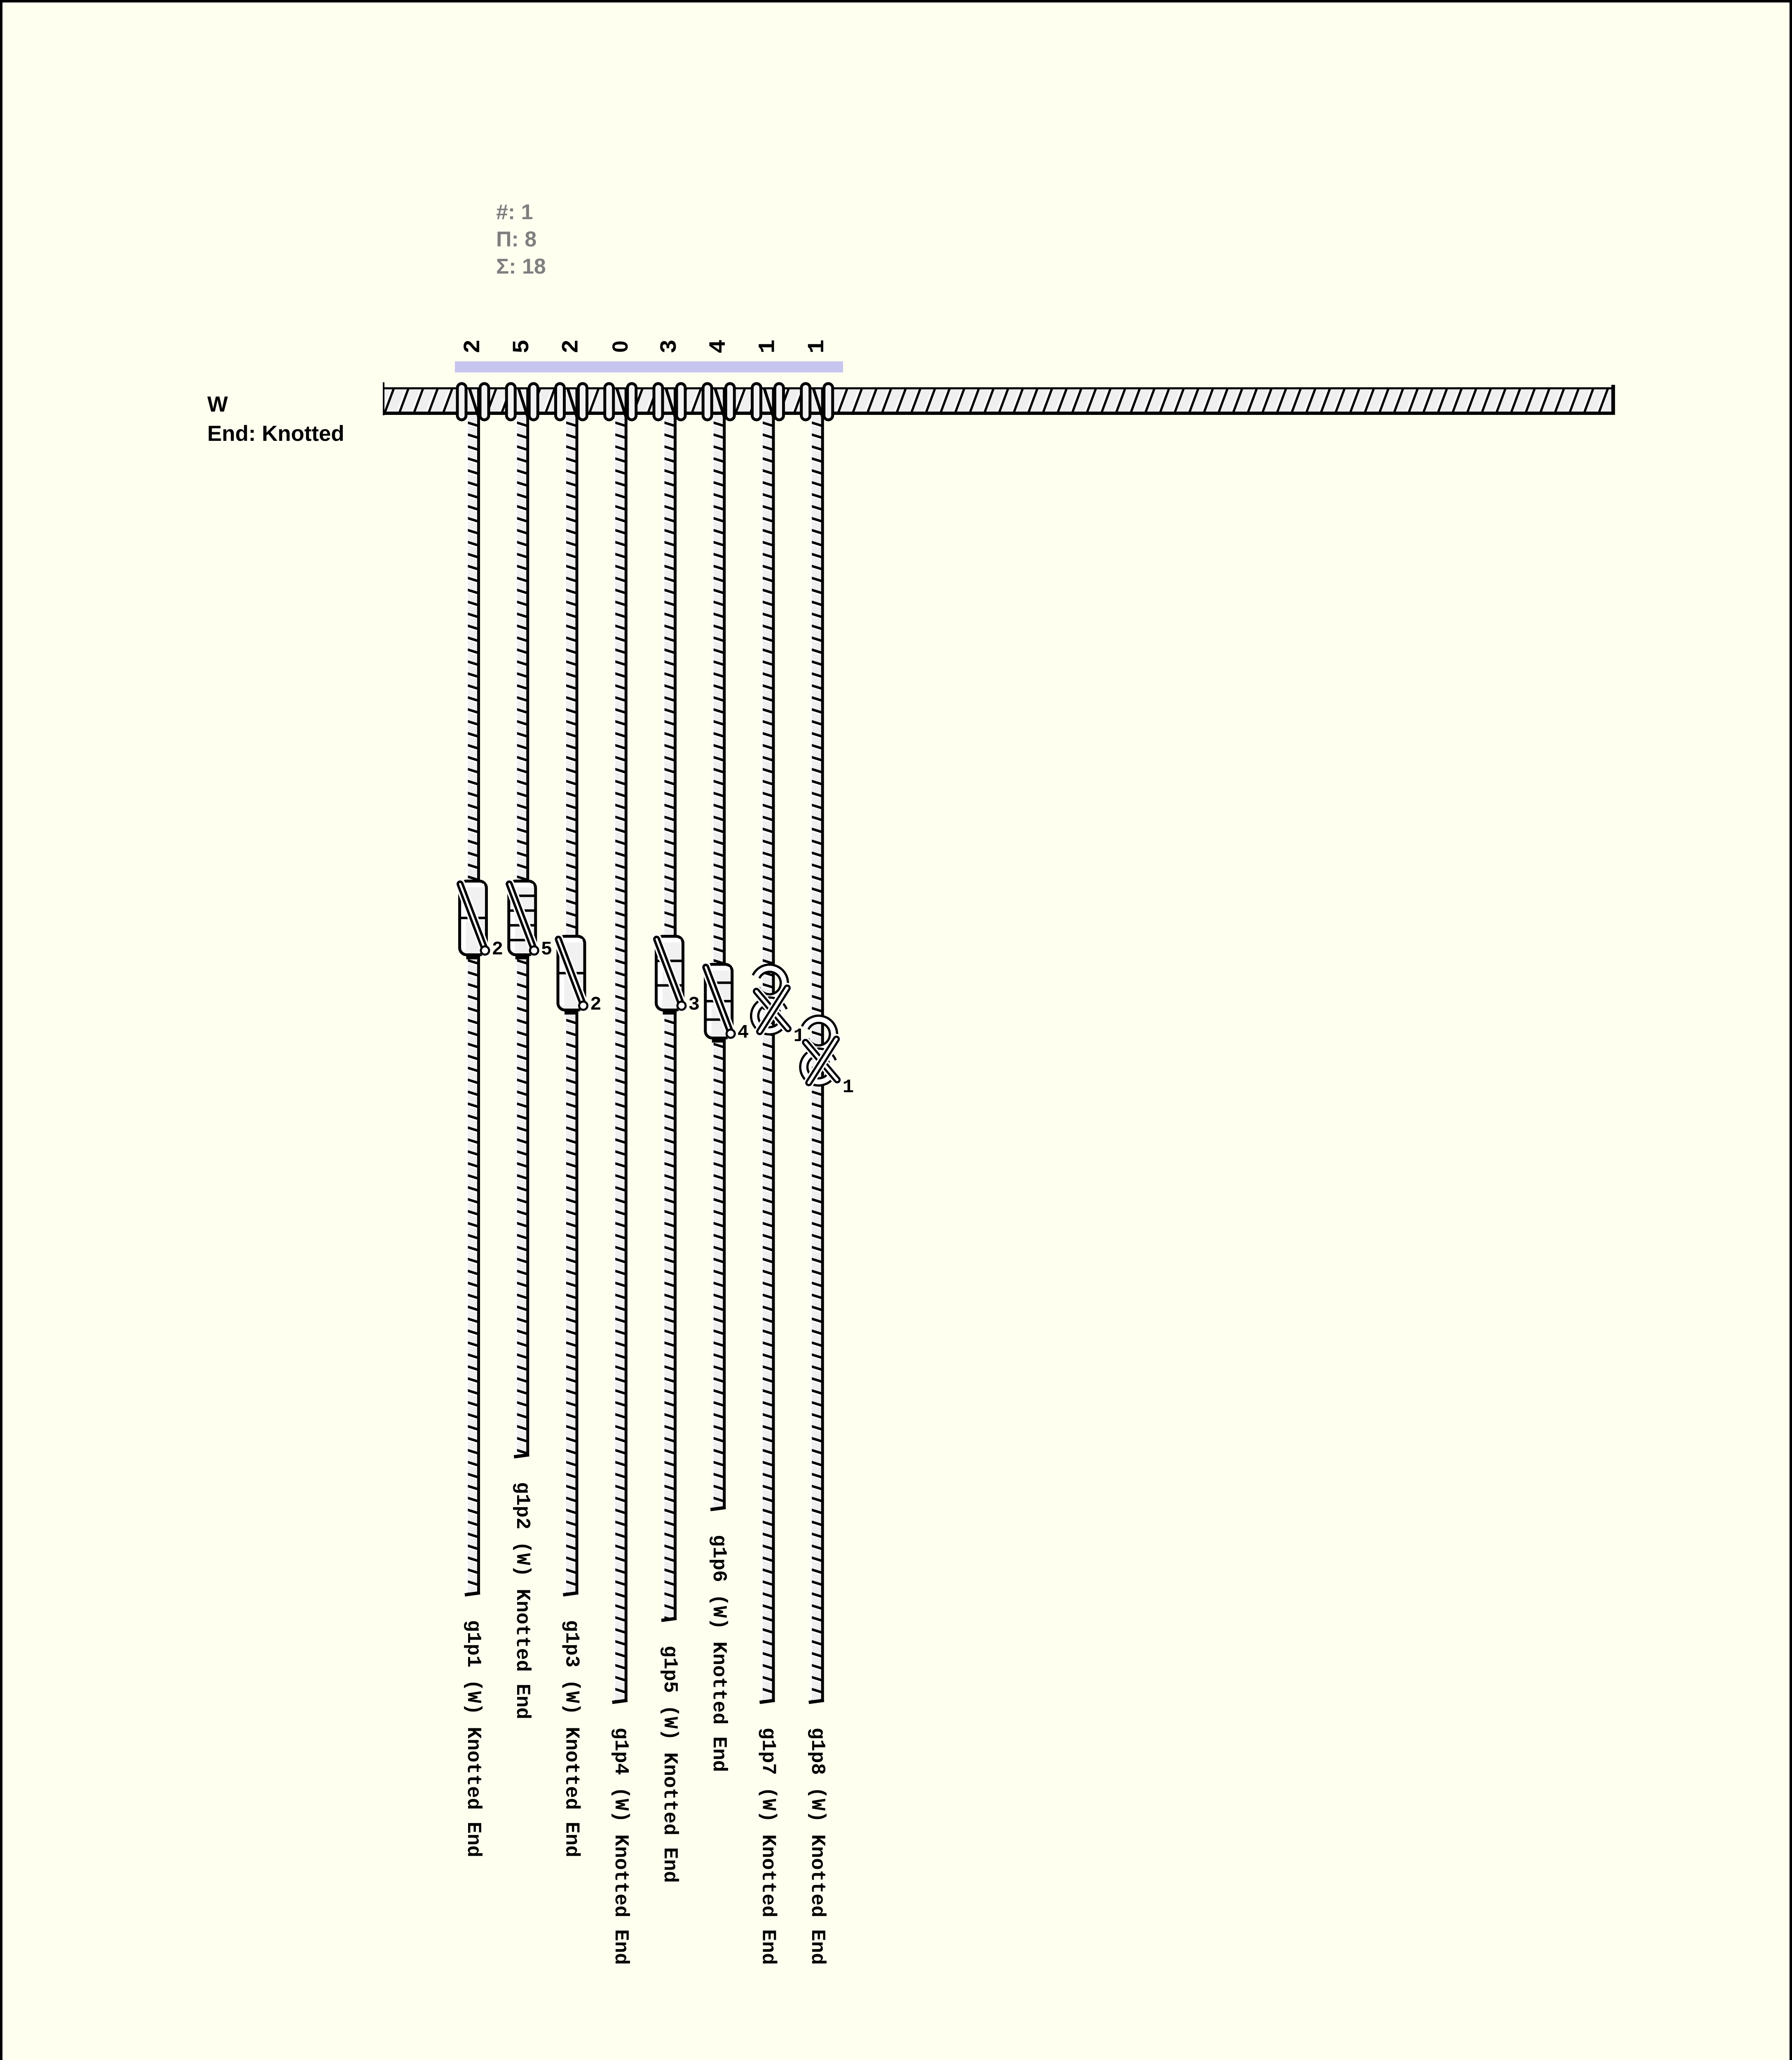  Describe the element at coordinates (521, 267) in the screenshot. I see `svg-text: Σ: 18` at that location.